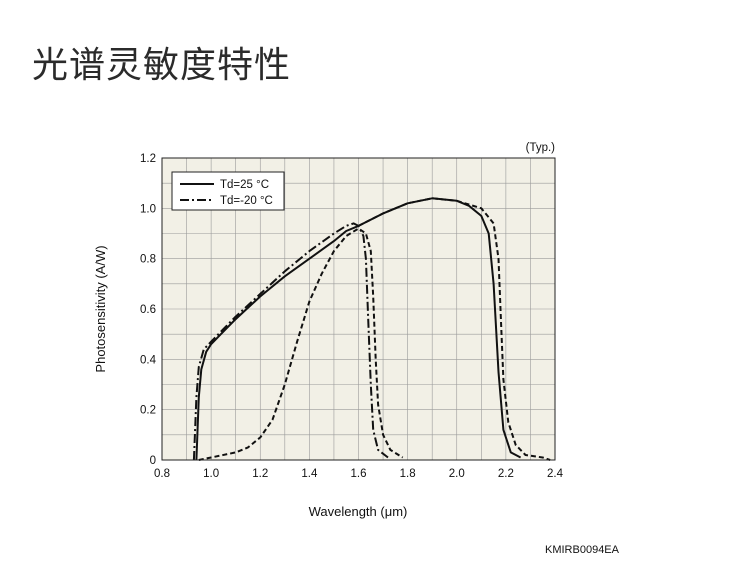 This screenshot has width=730, height=571. Describe the element at coordinates (506, 474) in the screenshot. I see `x-tick-label: 2.2` at that location.